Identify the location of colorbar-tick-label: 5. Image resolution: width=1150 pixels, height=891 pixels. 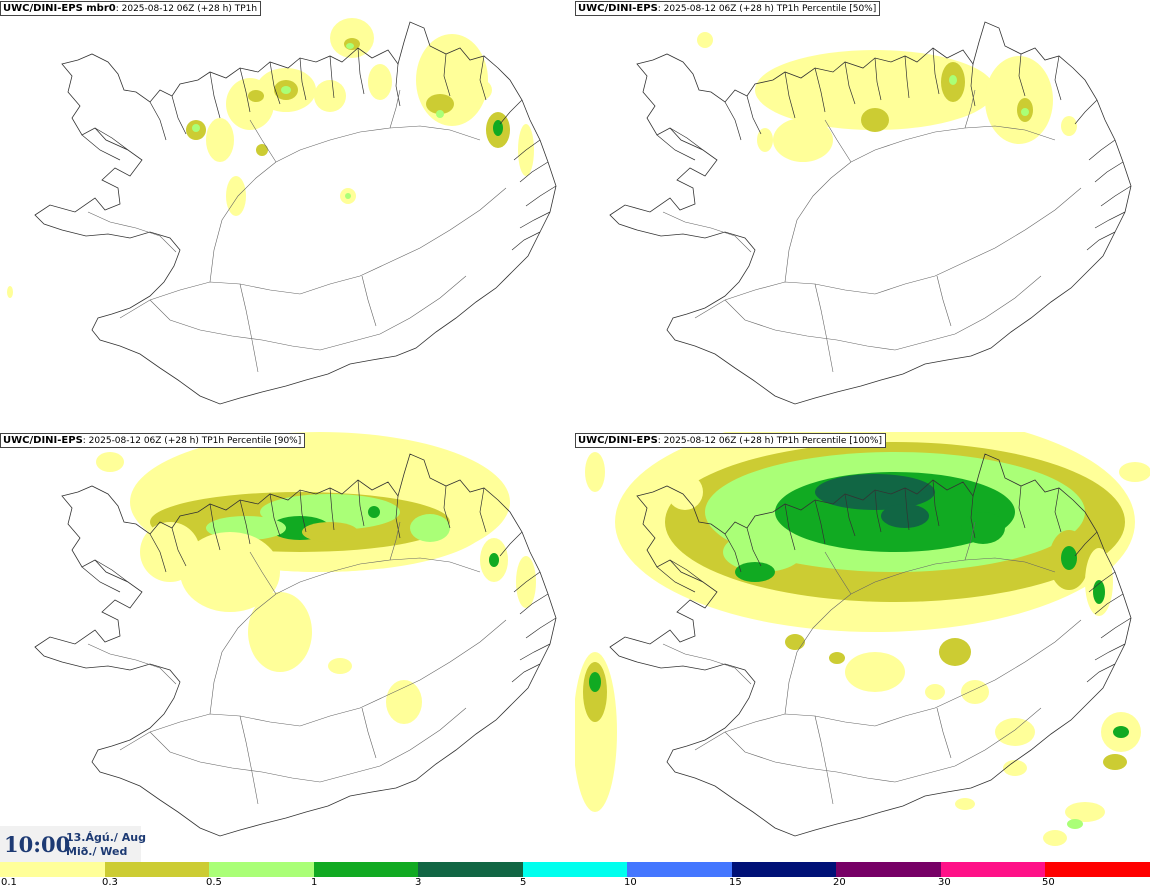
(523, 882).